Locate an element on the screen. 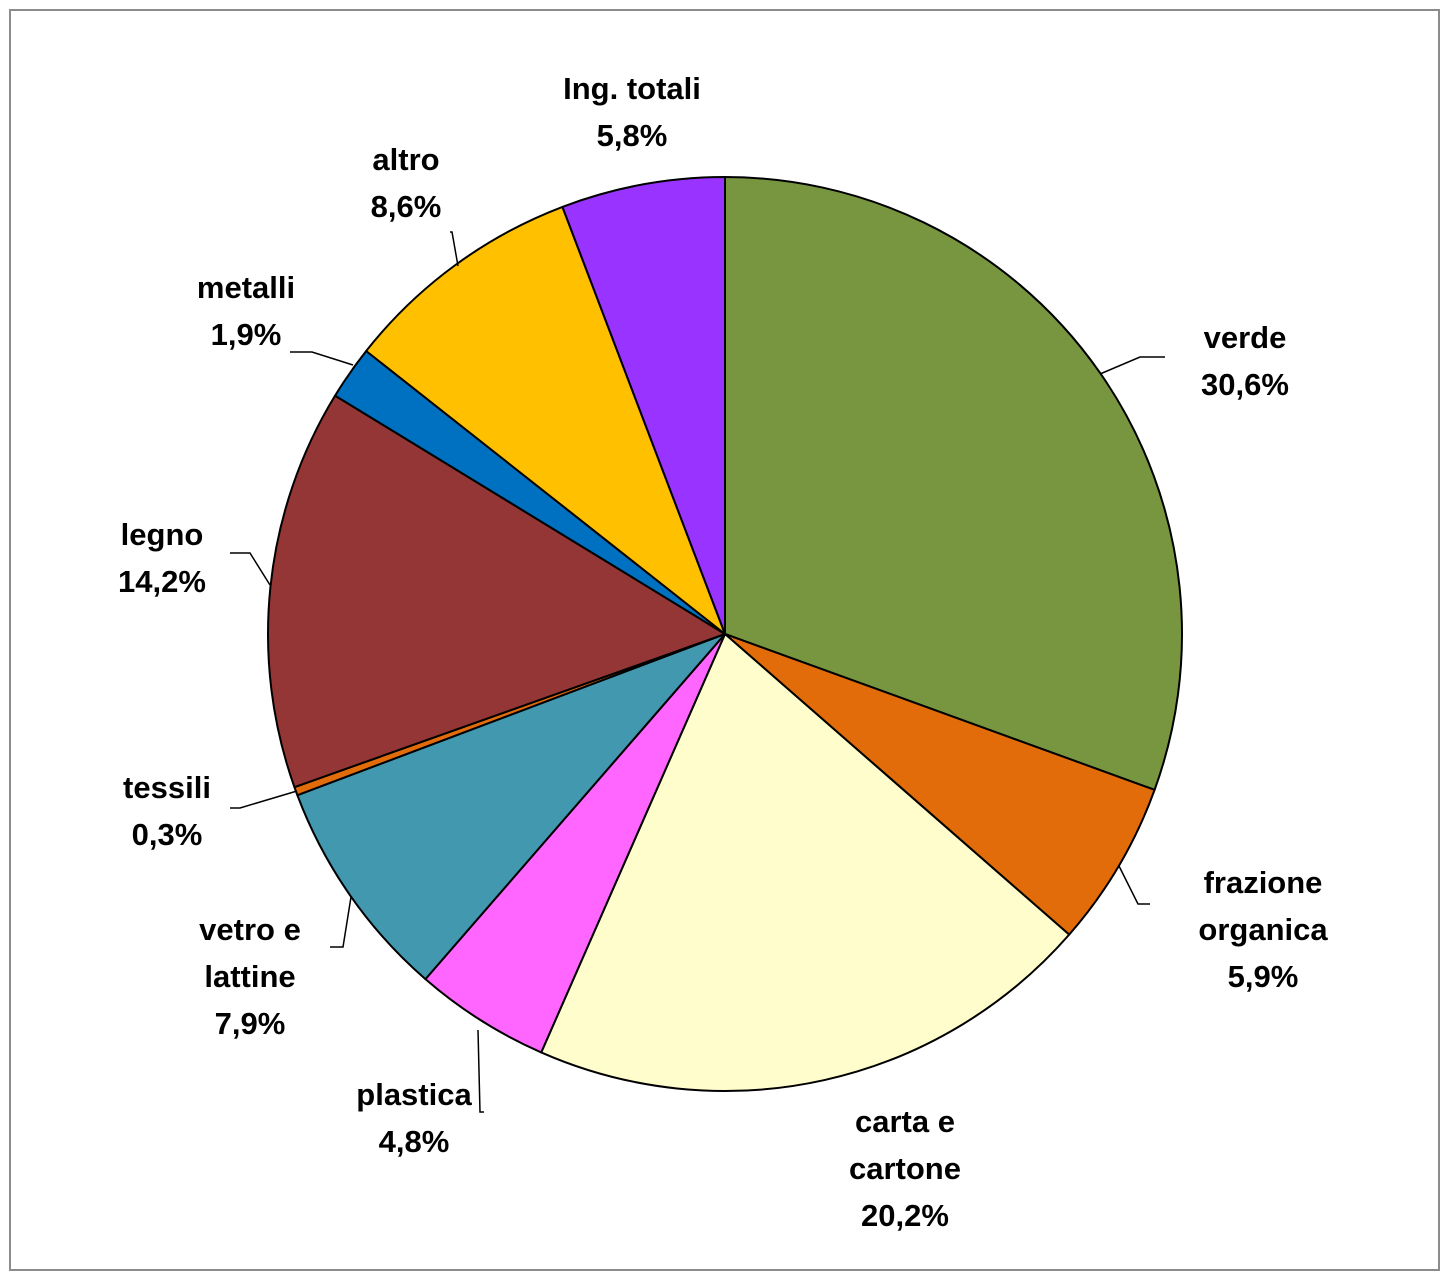 This screenshot has width=1448, height=1276. data-label-category: altro is located at coordinates (405, 159).